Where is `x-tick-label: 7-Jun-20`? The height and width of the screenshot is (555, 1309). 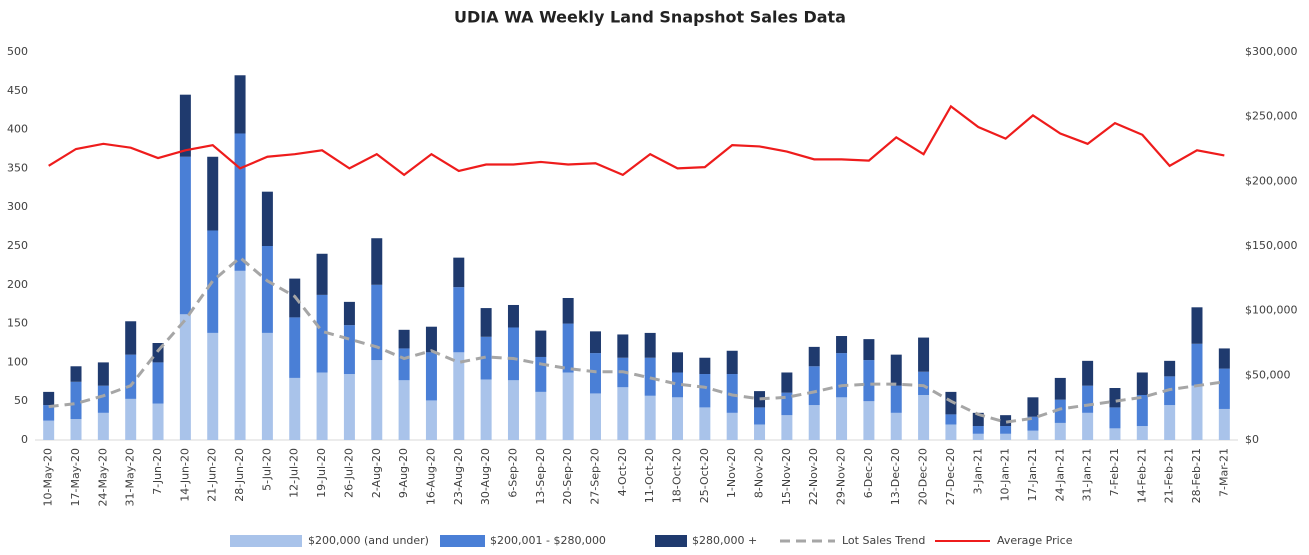
x-tick-label: 7-Jun-20 is located at coordinates (157, 471).